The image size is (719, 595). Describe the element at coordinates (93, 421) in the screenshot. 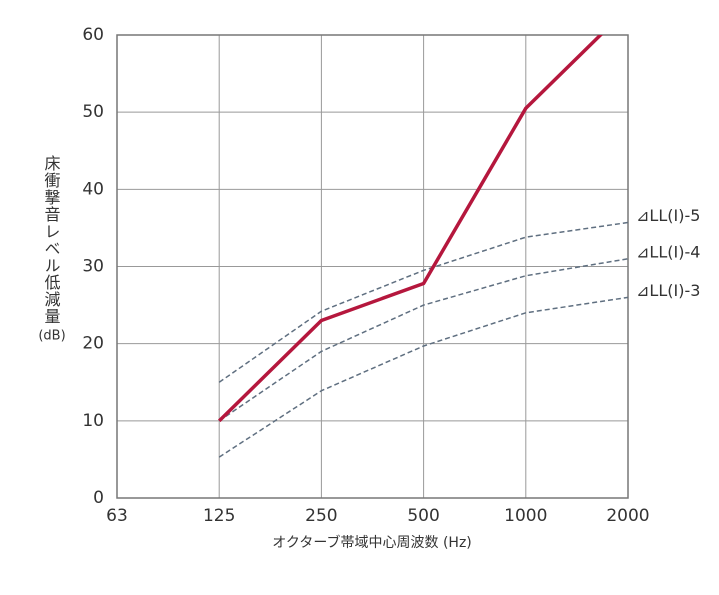

I see `y-tick-label: 10` at that location.